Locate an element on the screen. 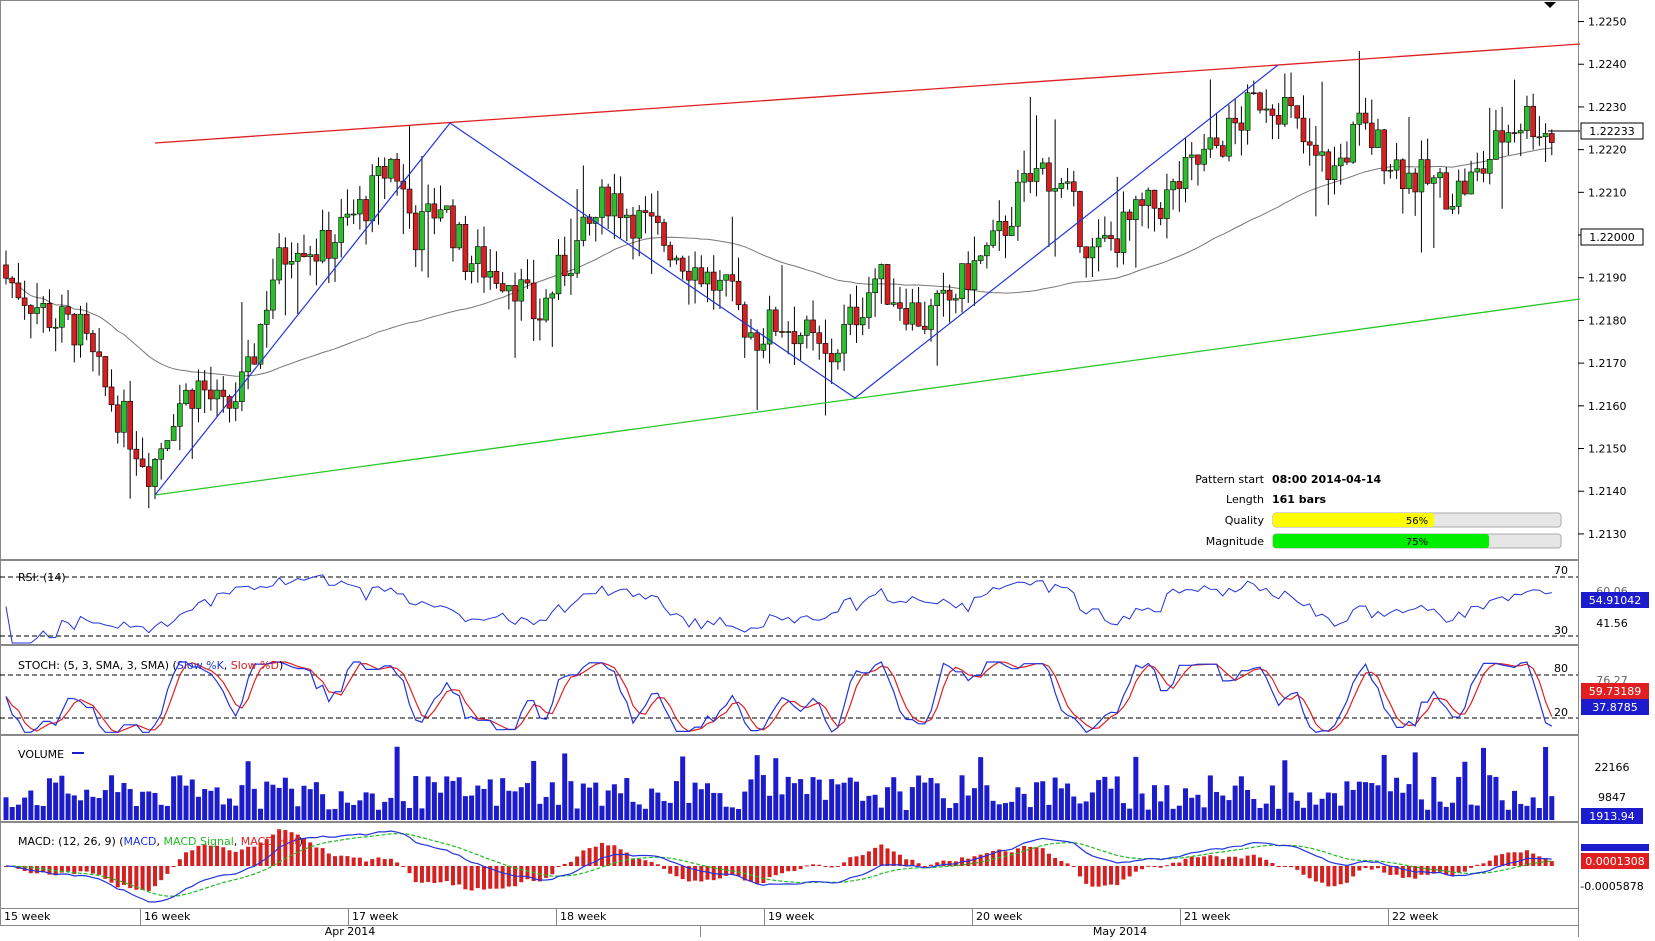 This screenshot has height=941, width=1655. scroll-arrow-icon is located at coordinates (1550, 5).